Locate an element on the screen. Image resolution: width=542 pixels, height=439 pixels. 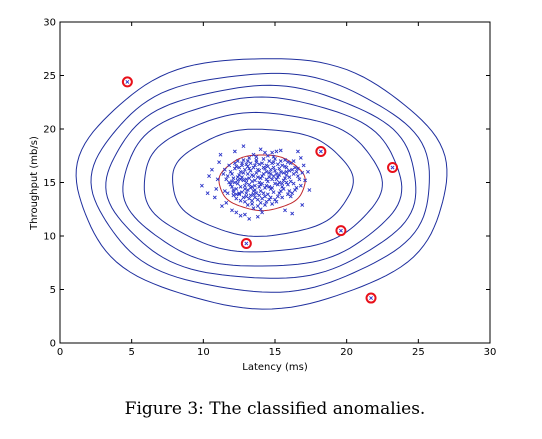
x-tick-label: 5 is located at coordinates (131, 352).